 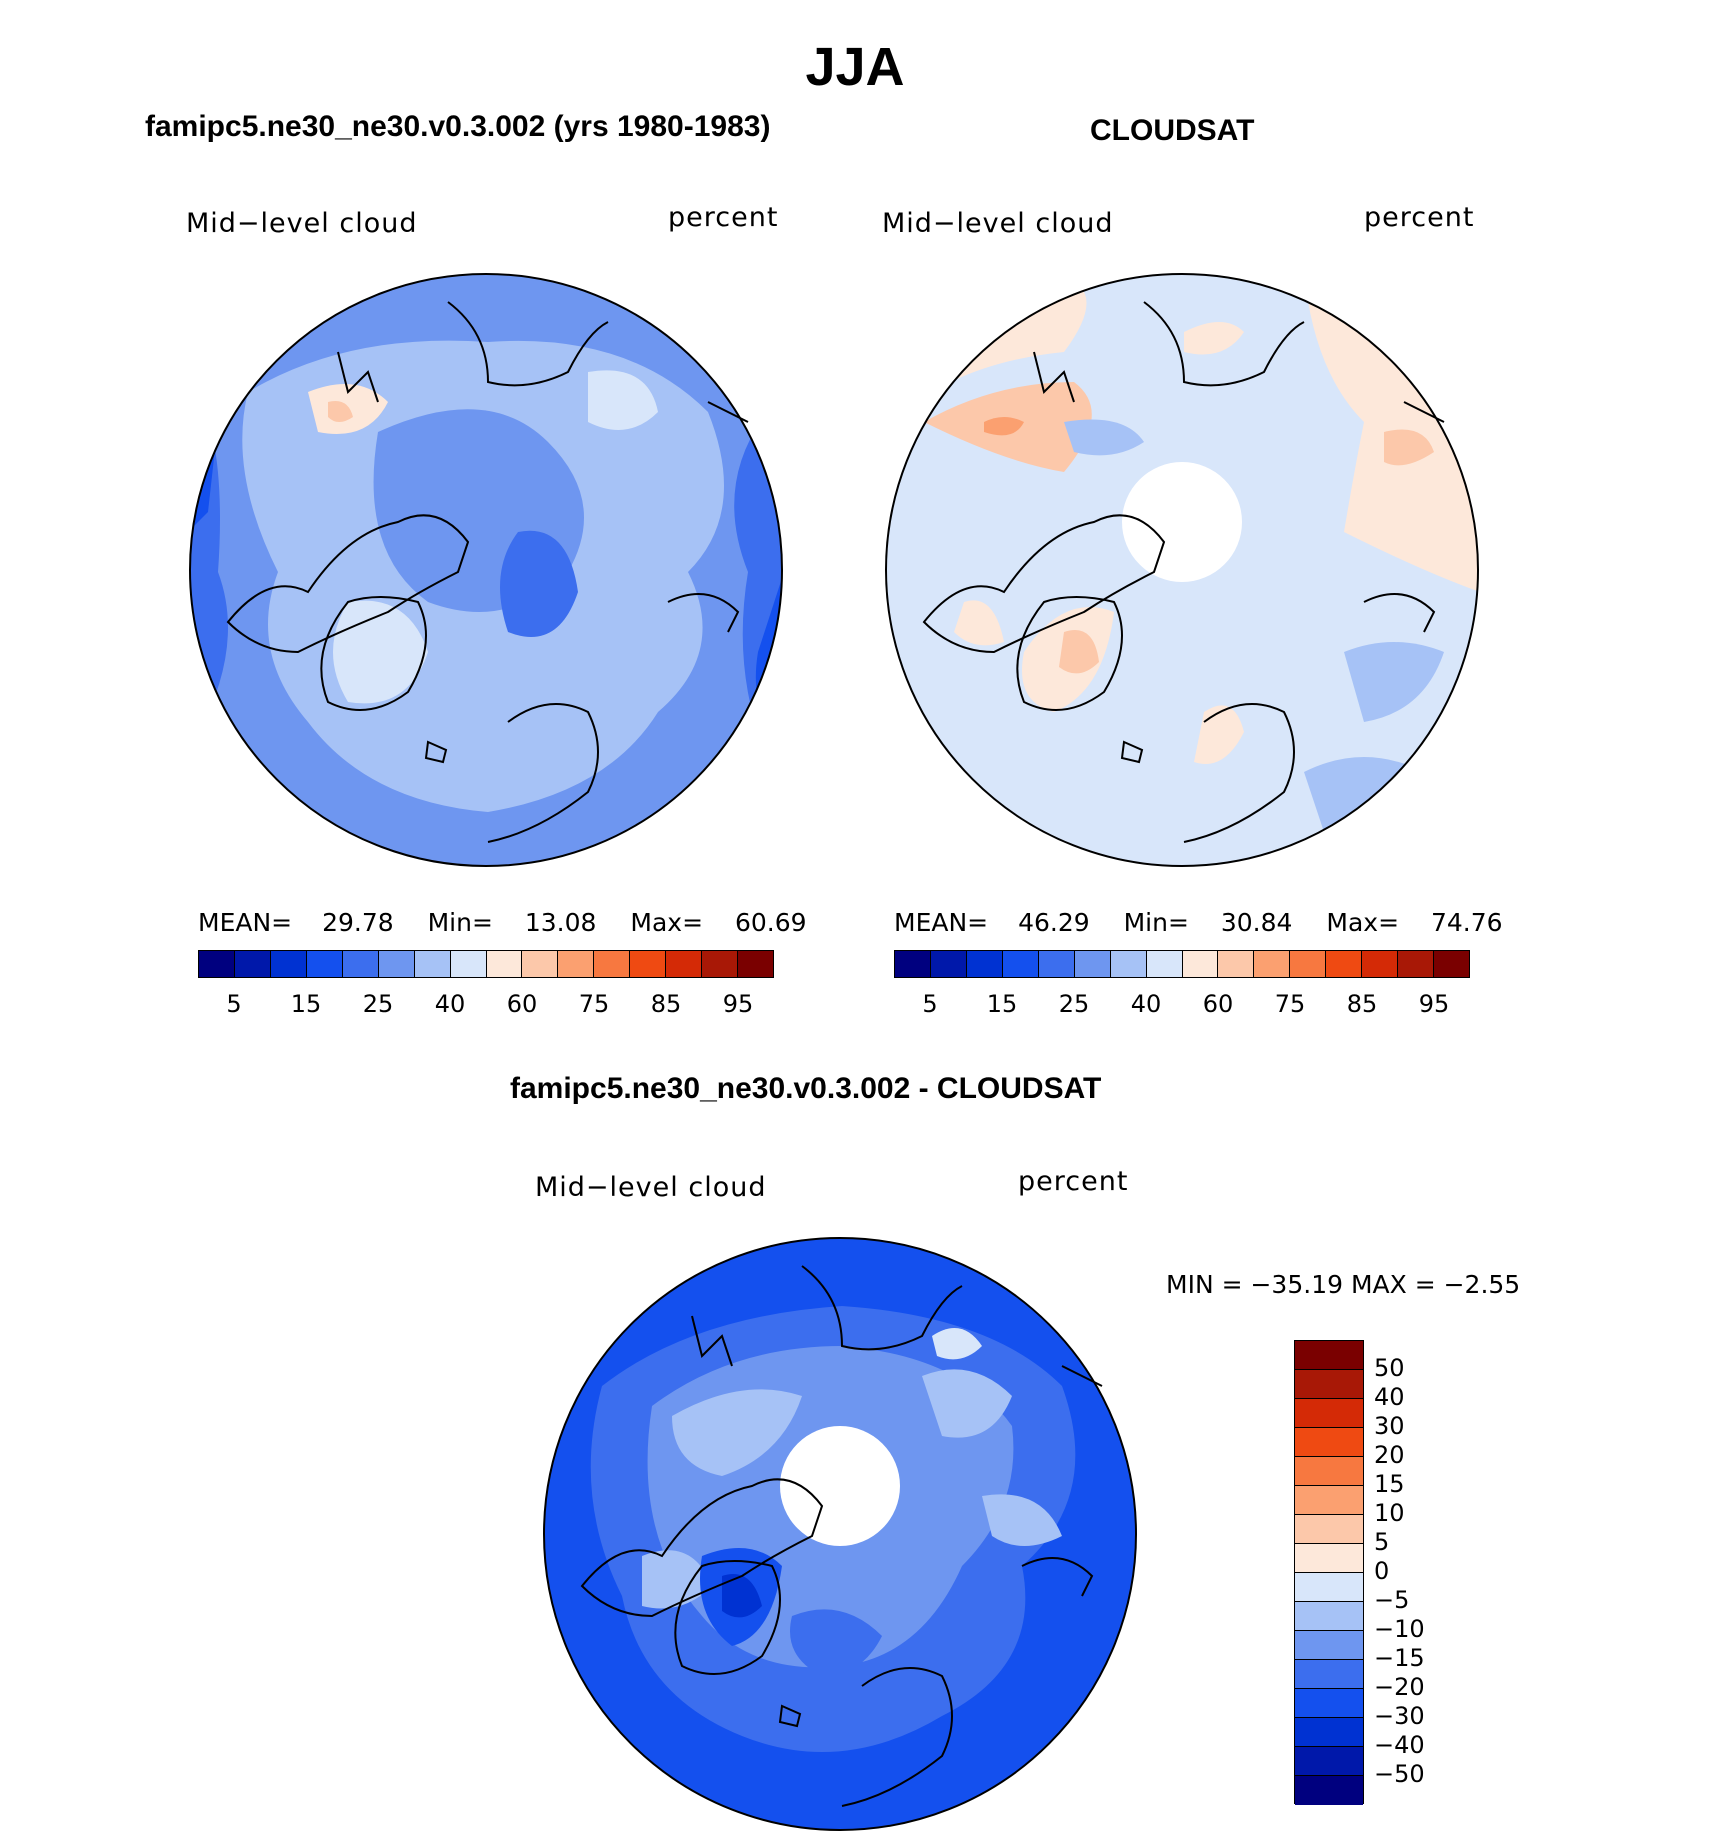 I want to click on diff-colorbar-tick-label: −40, so click(x=1399, y=1745).